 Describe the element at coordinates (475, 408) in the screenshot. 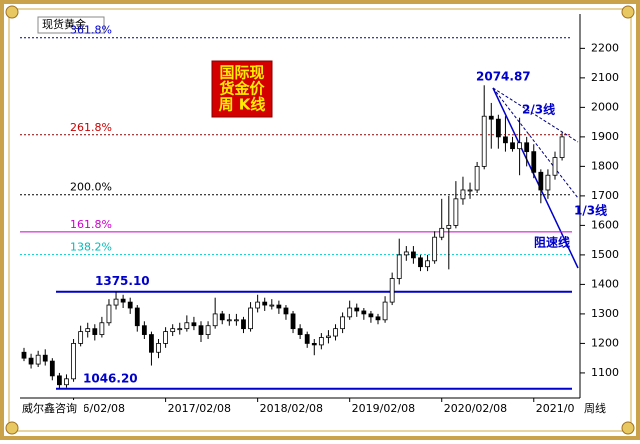

I see `x-tick-label: 2020/02/08` at that location.